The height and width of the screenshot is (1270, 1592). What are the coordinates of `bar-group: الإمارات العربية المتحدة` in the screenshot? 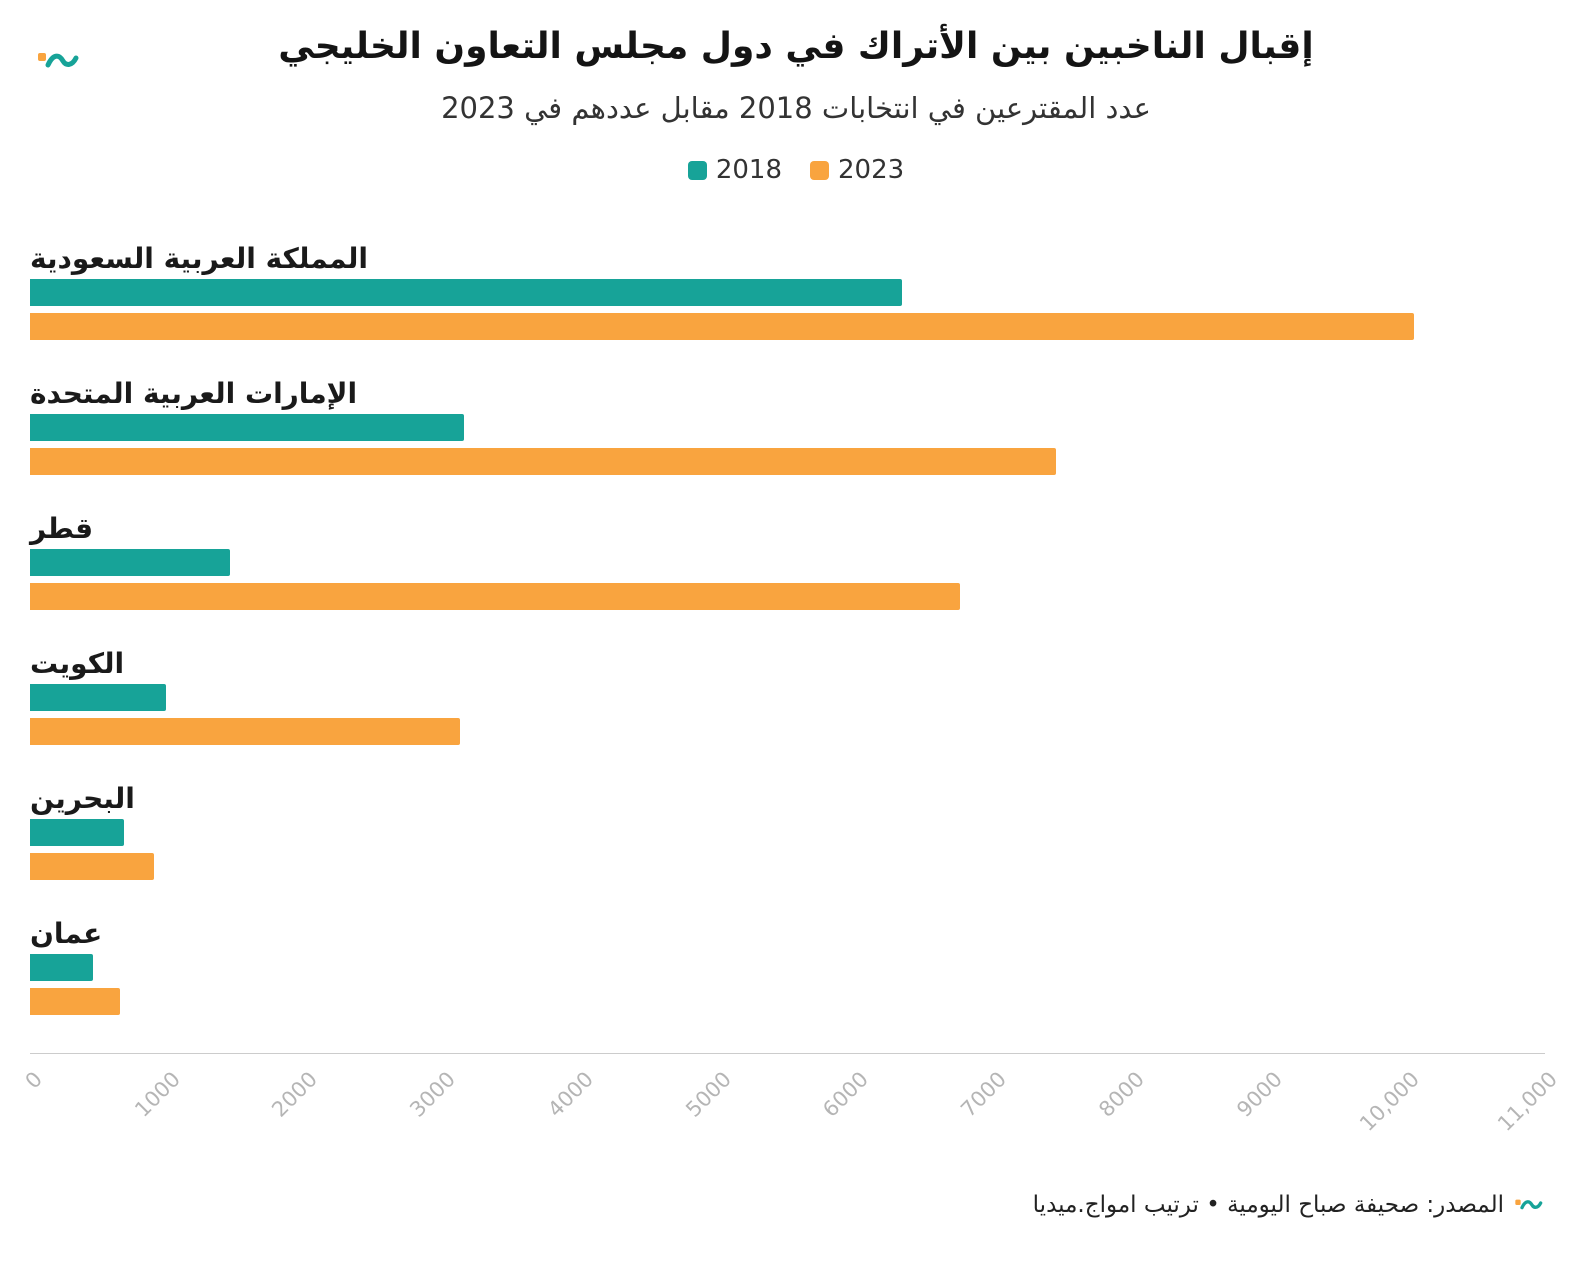 It's located at (787, 445).